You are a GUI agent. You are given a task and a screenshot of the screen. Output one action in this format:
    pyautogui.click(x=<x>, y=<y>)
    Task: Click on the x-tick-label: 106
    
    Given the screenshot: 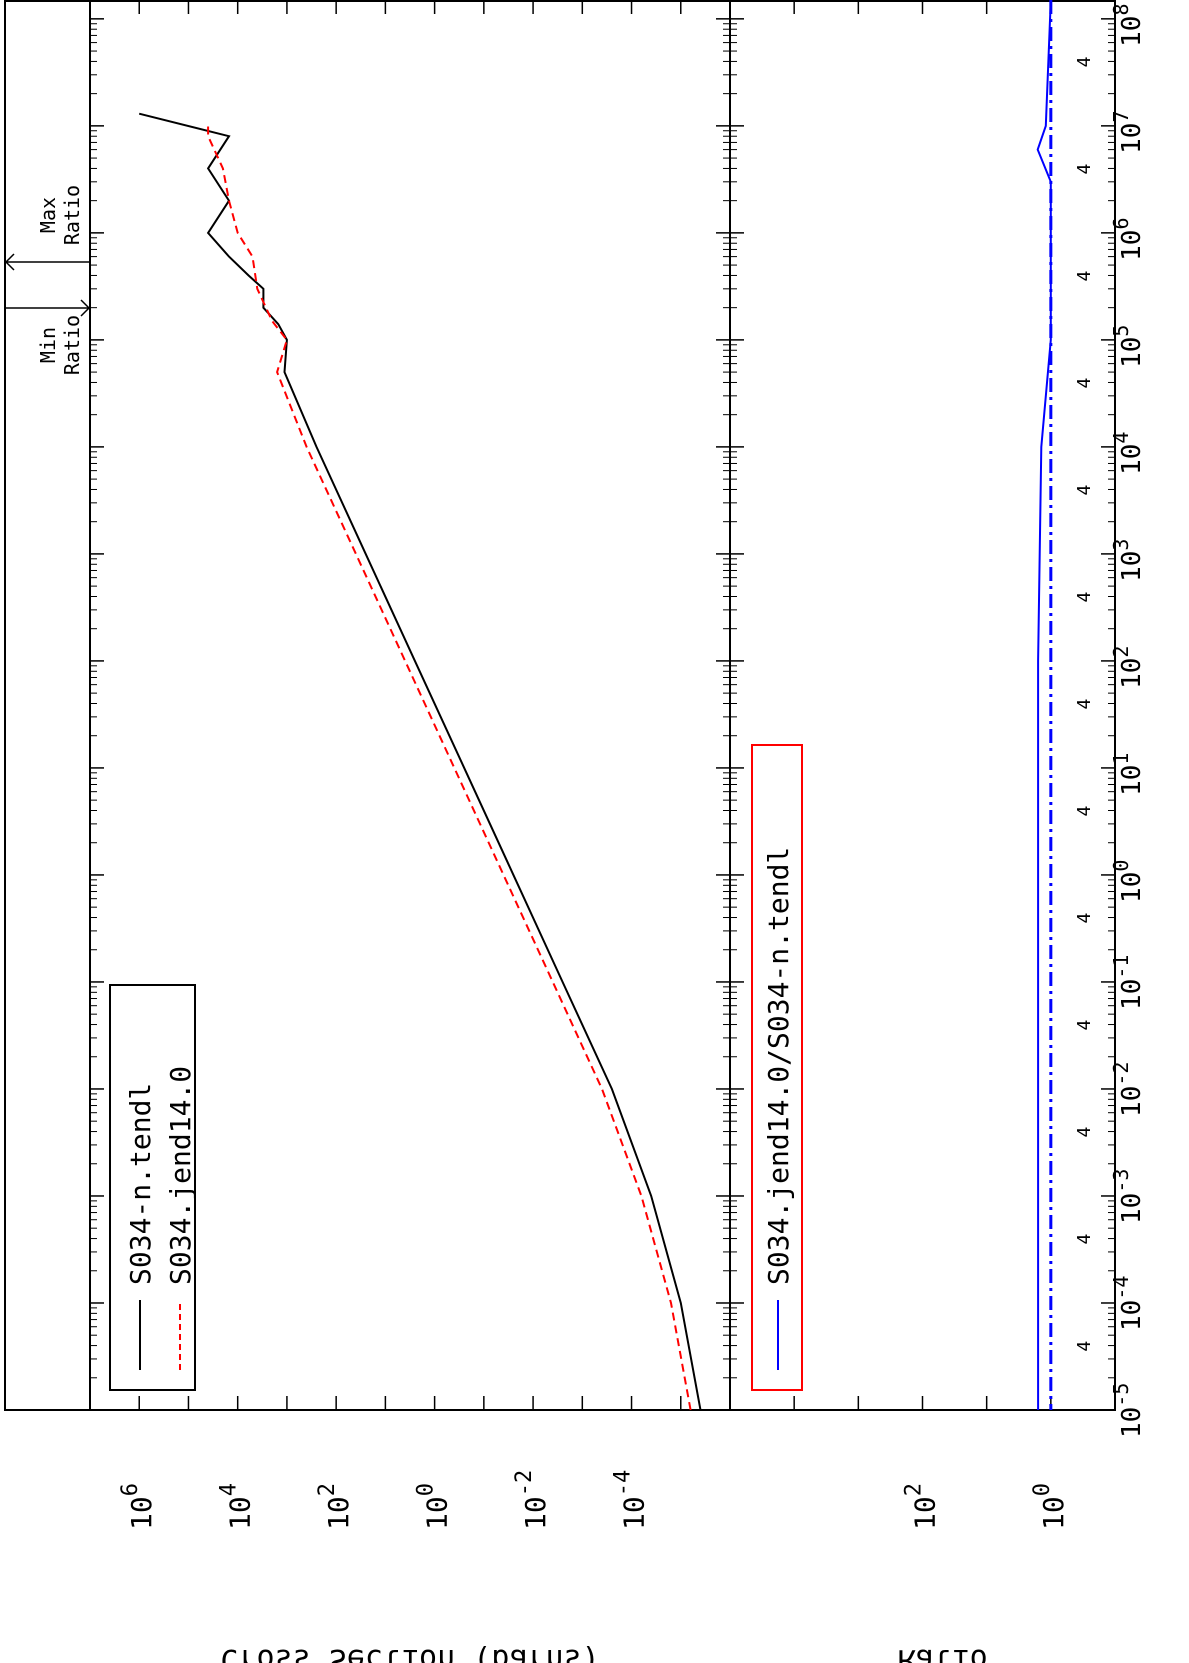 What is the action you would take?
    pyautogui.click(x=1128, y=239)
    